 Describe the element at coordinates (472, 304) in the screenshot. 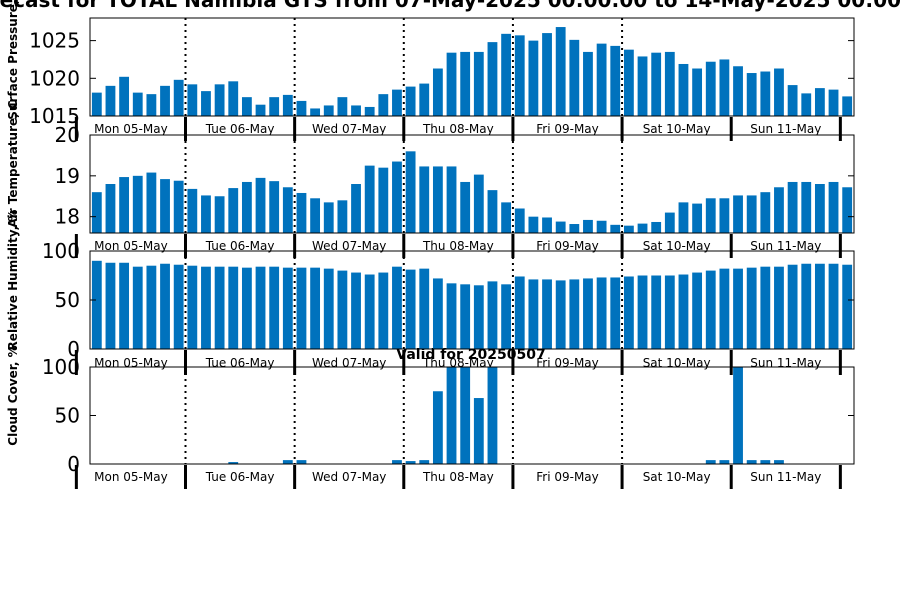

I see `bar-series-relative-humidity` at that location.